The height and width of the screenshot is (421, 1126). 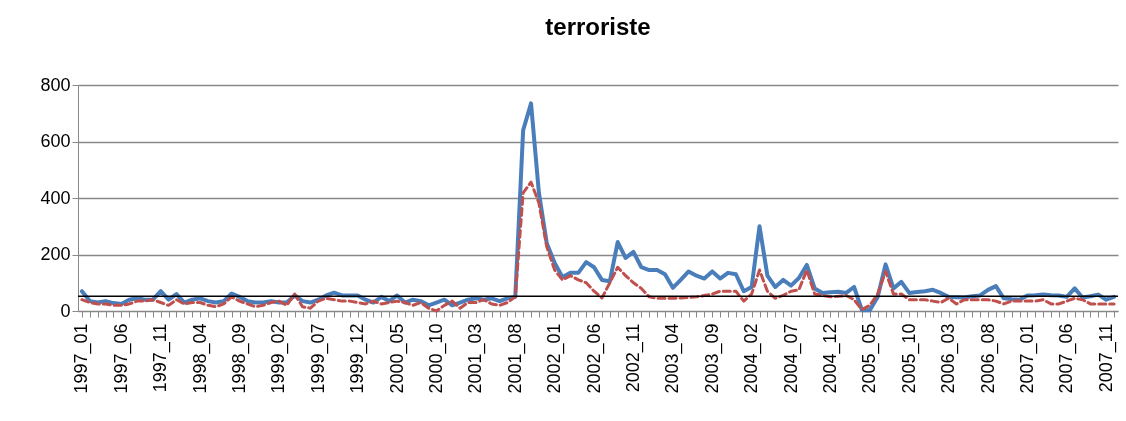 I want to click on x-tick-label: 1997_01, so click(x=82, y=358).